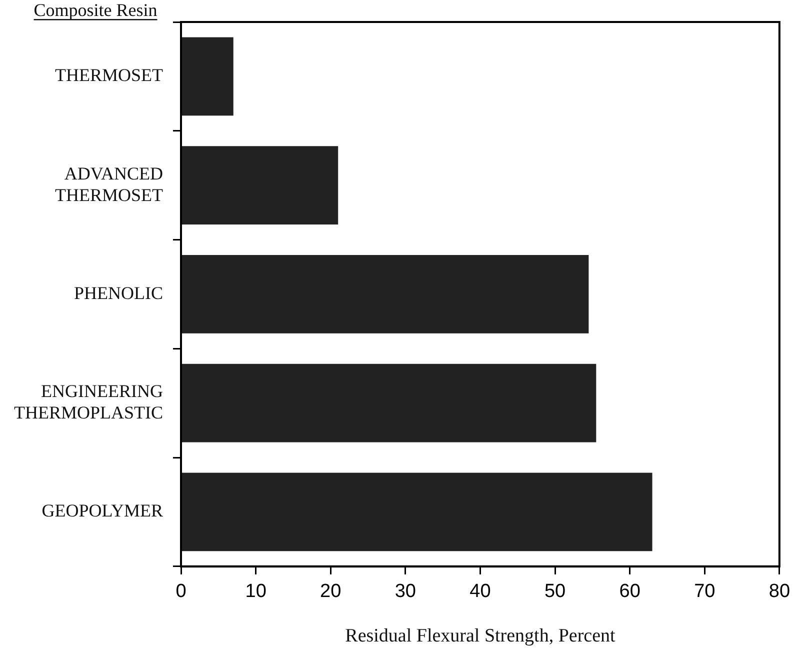 Image resolution: width=796 pixels, height=660 pixels. Describe the element at coordinates (103, 510) in the screenshot. I see `y-tick-label: GEOPOLYMER` at that location.